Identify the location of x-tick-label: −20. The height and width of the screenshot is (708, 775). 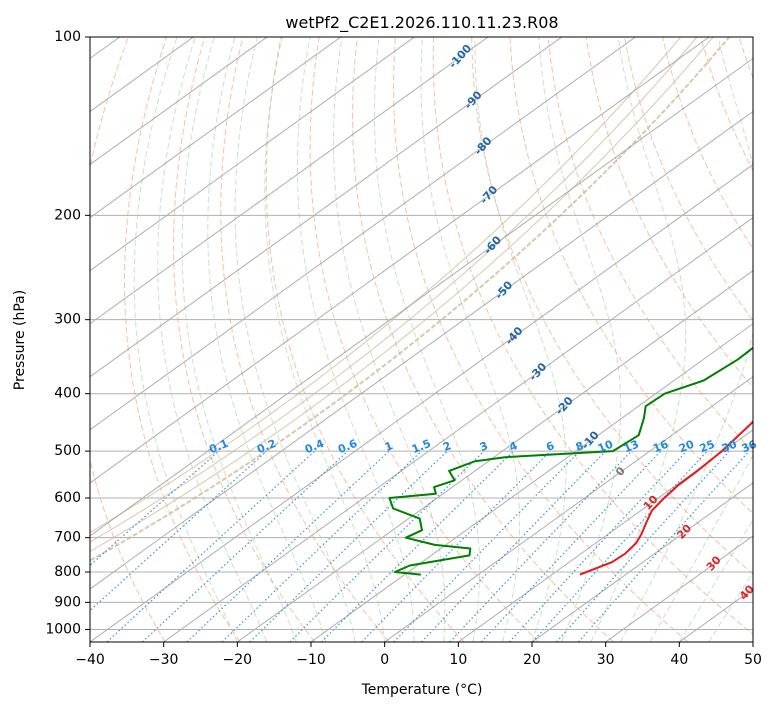
(238, 660).